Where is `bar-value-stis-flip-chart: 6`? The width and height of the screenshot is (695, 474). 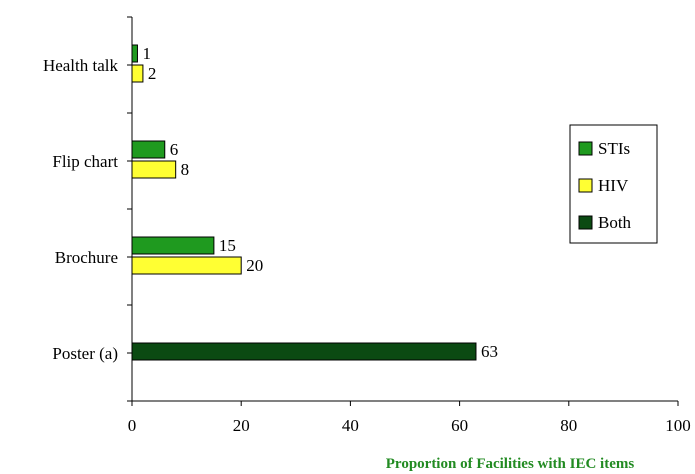 bar-value-stis-flip-chart: 6 is located at coordinates (174, 149).